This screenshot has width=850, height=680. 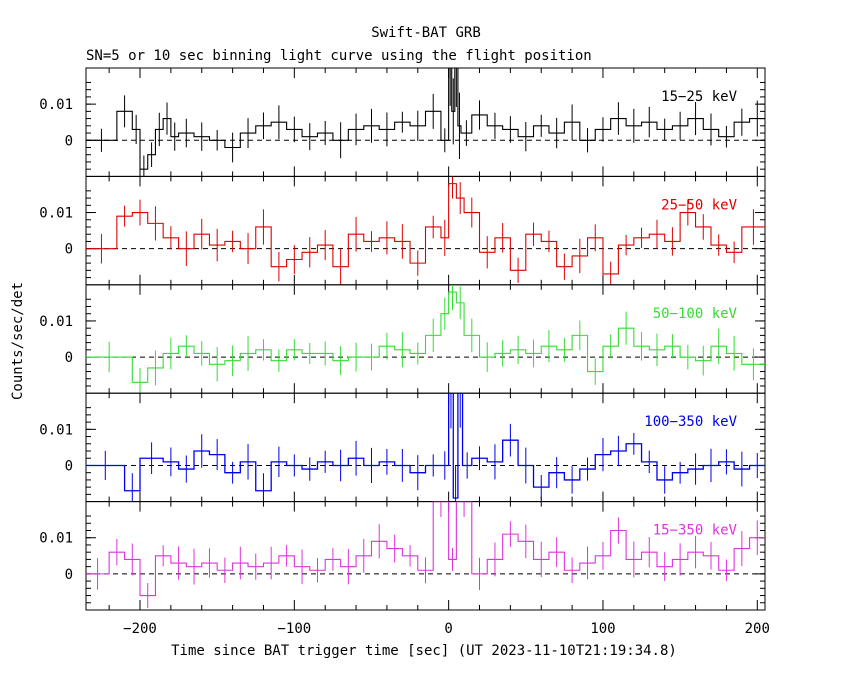 I want to click on band-label: 50−100 keV, so click(x=695, y=314).